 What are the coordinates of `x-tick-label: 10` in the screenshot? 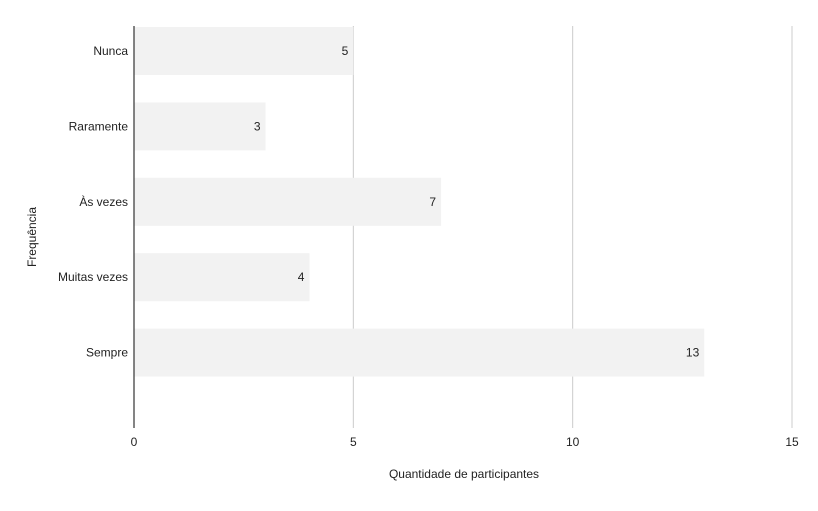 It's located at (573, 442).